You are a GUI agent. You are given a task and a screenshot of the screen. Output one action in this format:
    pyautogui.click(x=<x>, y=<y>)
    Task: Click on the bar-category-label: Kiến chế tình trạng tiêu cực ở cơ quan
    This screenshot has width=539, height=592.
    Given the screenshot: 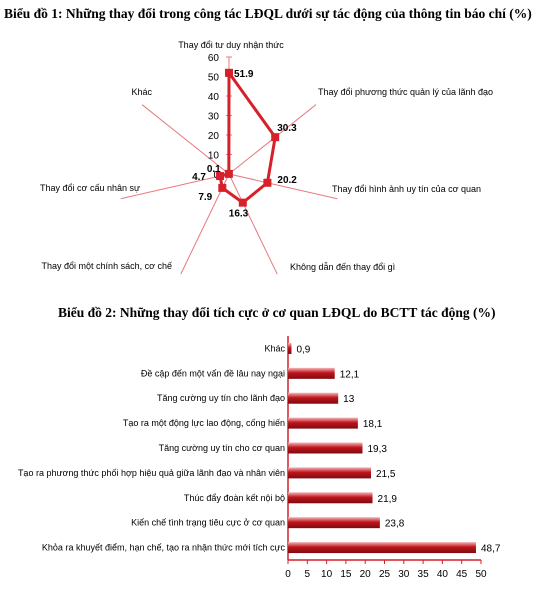 What is the action you would take?
    pyautogui.click(x=208, y=523)
    